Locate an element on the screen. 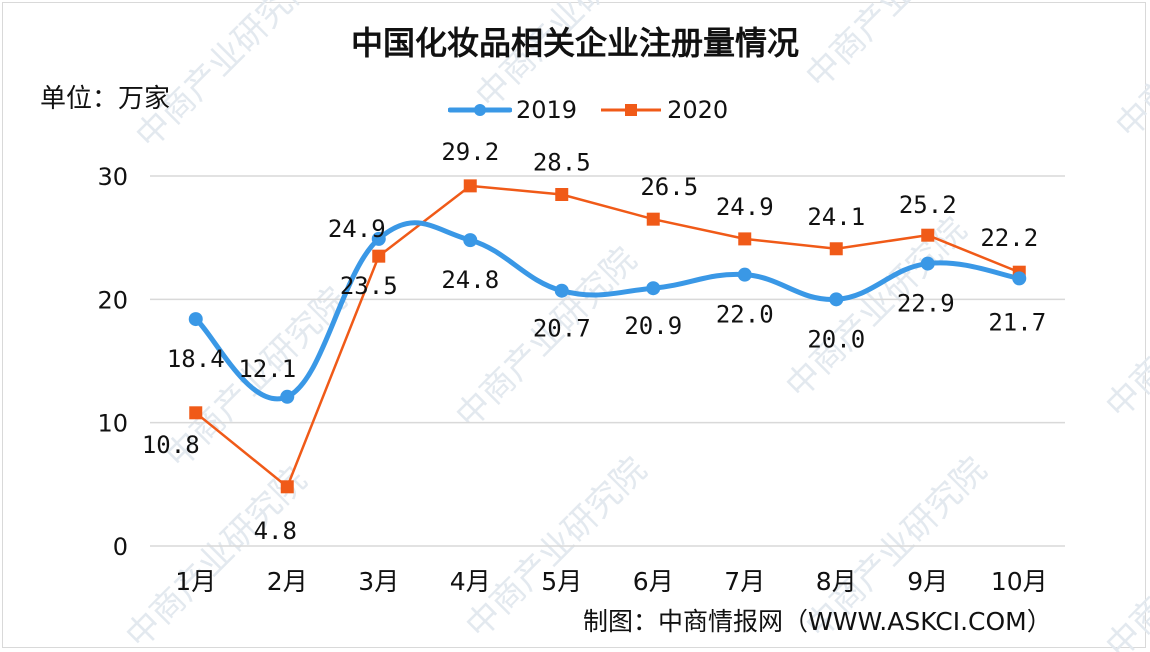 This screenshot has width=1150, height=652. legend-item-2020: 2020 is located at coordinates (663, 110).